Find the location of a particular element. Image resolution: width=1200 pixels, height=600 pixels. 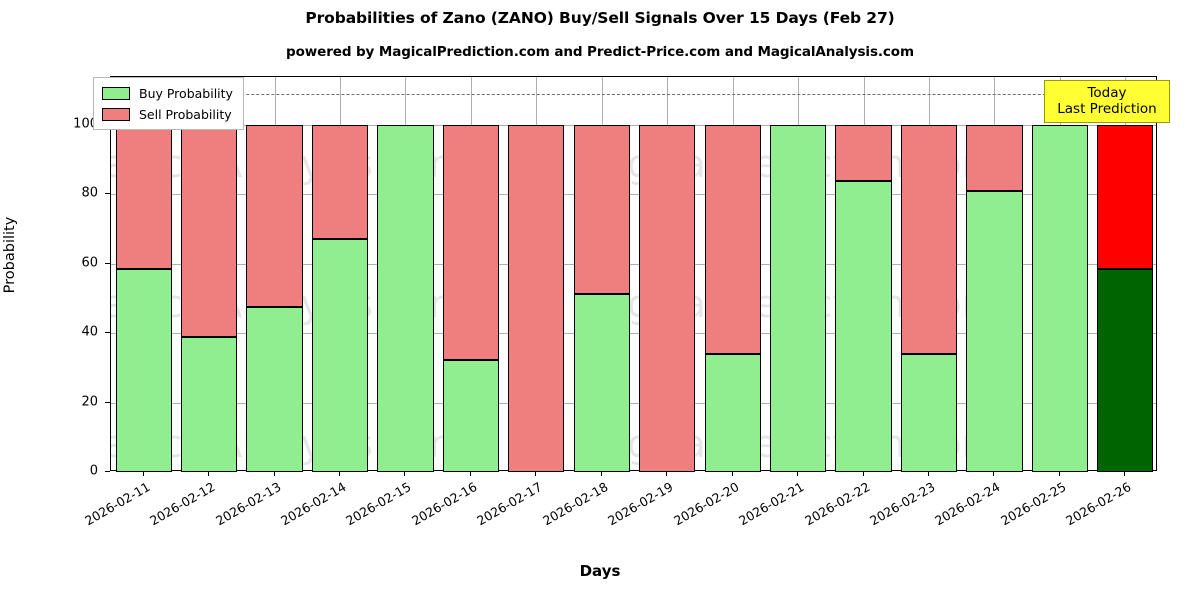

y-tick-label: 20 is located at coordinates (89, 402).